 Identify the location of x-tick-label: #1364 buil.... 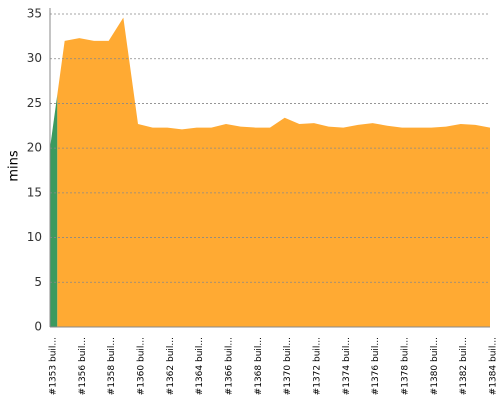
(200, 366).